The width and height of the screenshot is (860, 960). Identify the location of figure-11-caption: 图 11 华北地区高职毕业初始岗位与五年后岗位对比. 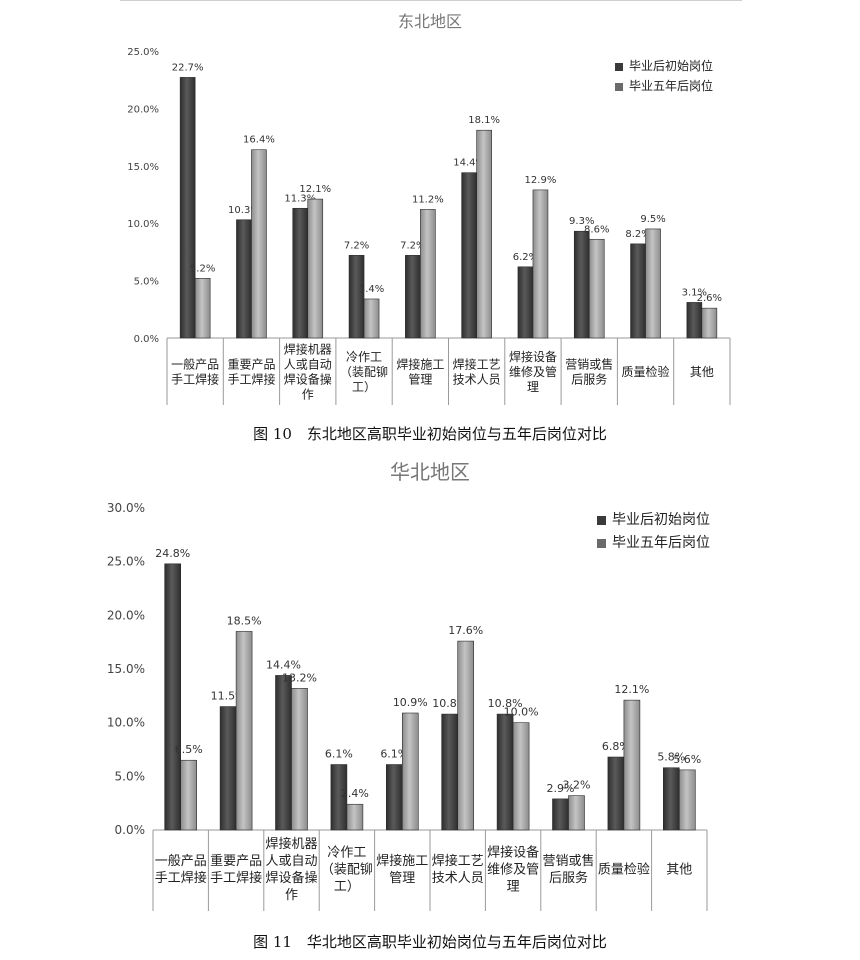
(430, 942).